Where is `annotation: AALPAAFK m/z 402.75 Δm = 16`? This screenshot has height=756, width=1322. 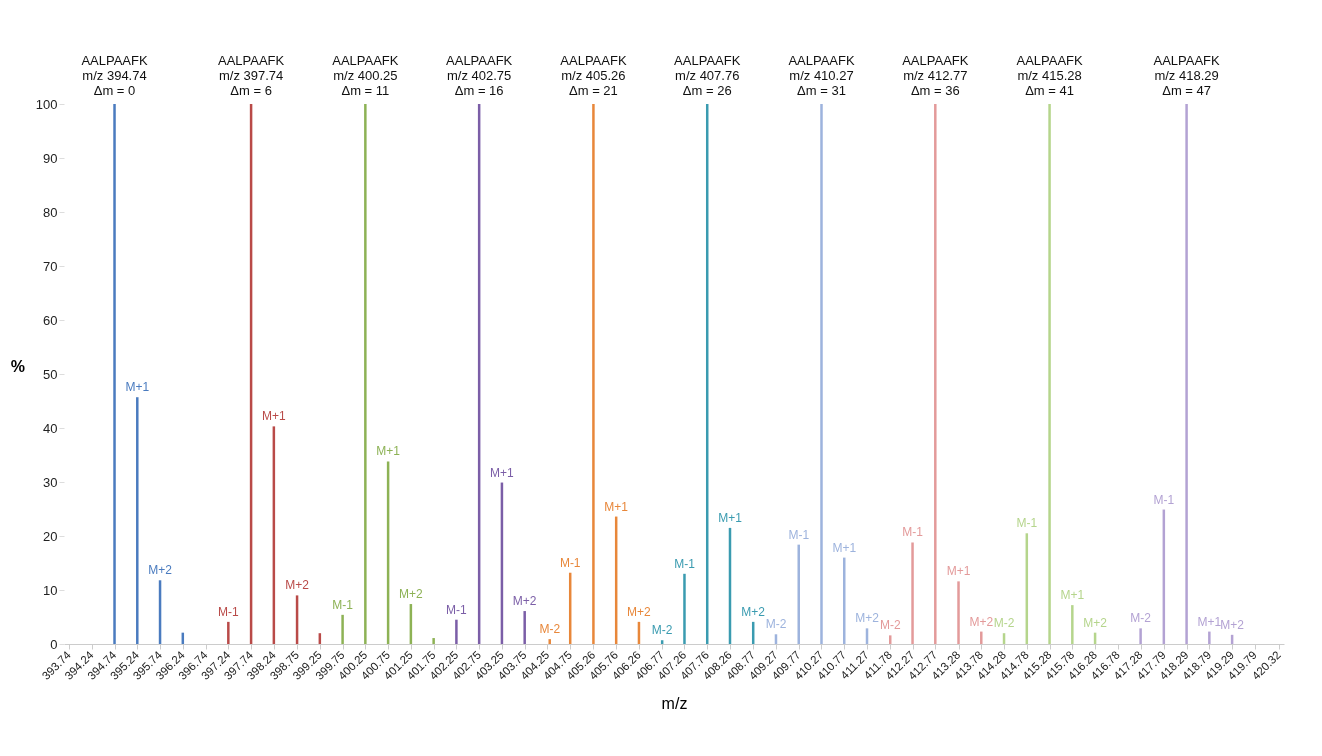 annotation: AALPAAFK m/z 402.75 Δm = 16 is located at coordinates (479, 75).